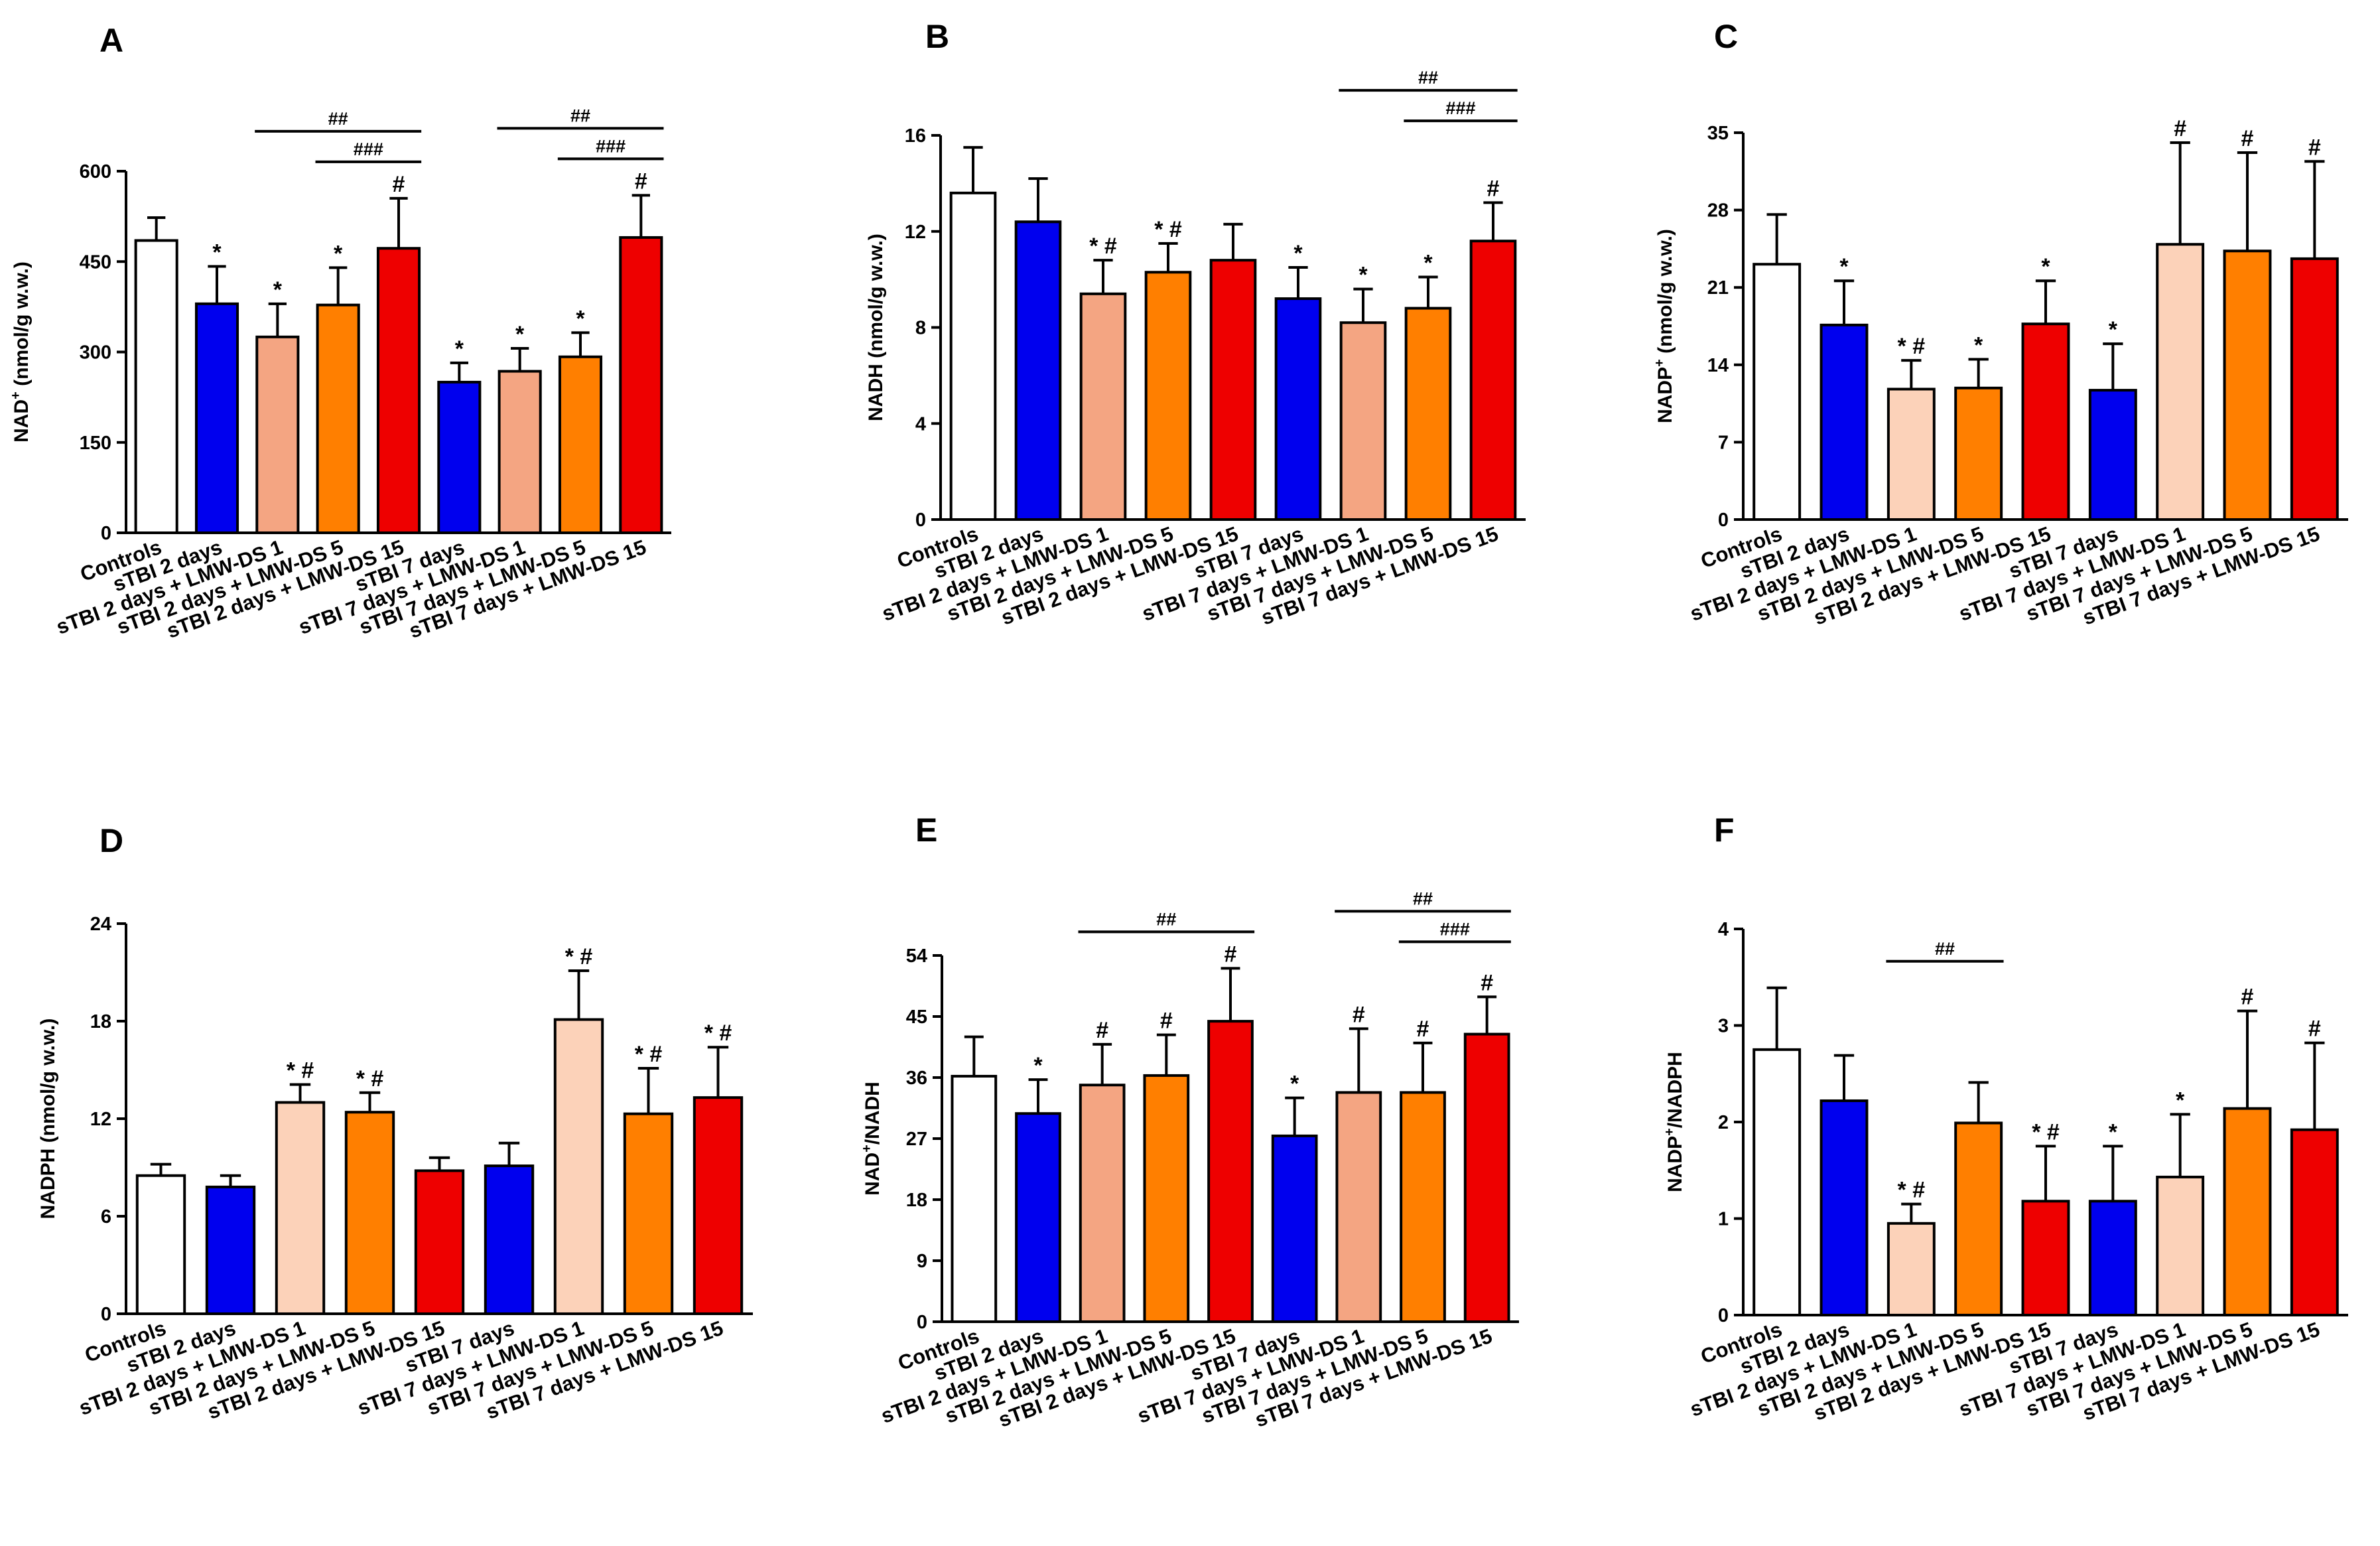 The width and height of the screenshot is (2380, 1546). I want to click on y-tick-label: 2, so click(1723, 1123).